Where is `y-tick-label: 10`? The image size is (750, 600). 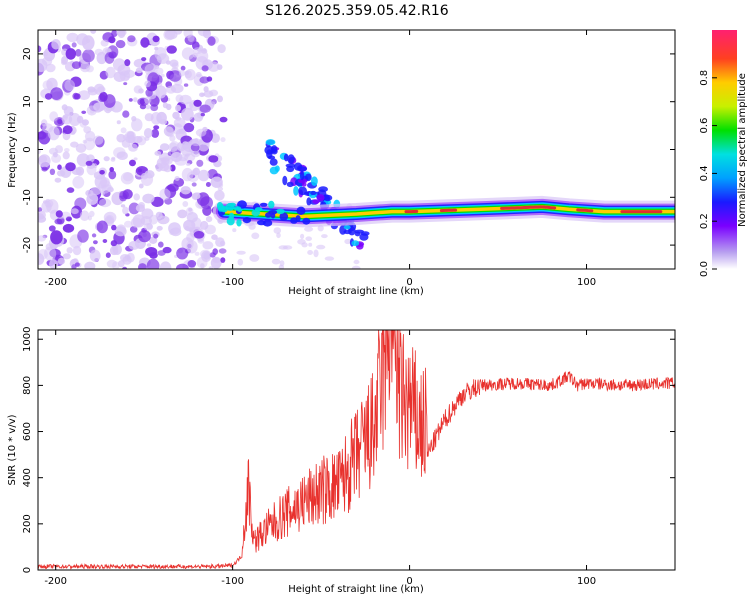 y-tick-label: 10 is located at coordinates (27, 101).